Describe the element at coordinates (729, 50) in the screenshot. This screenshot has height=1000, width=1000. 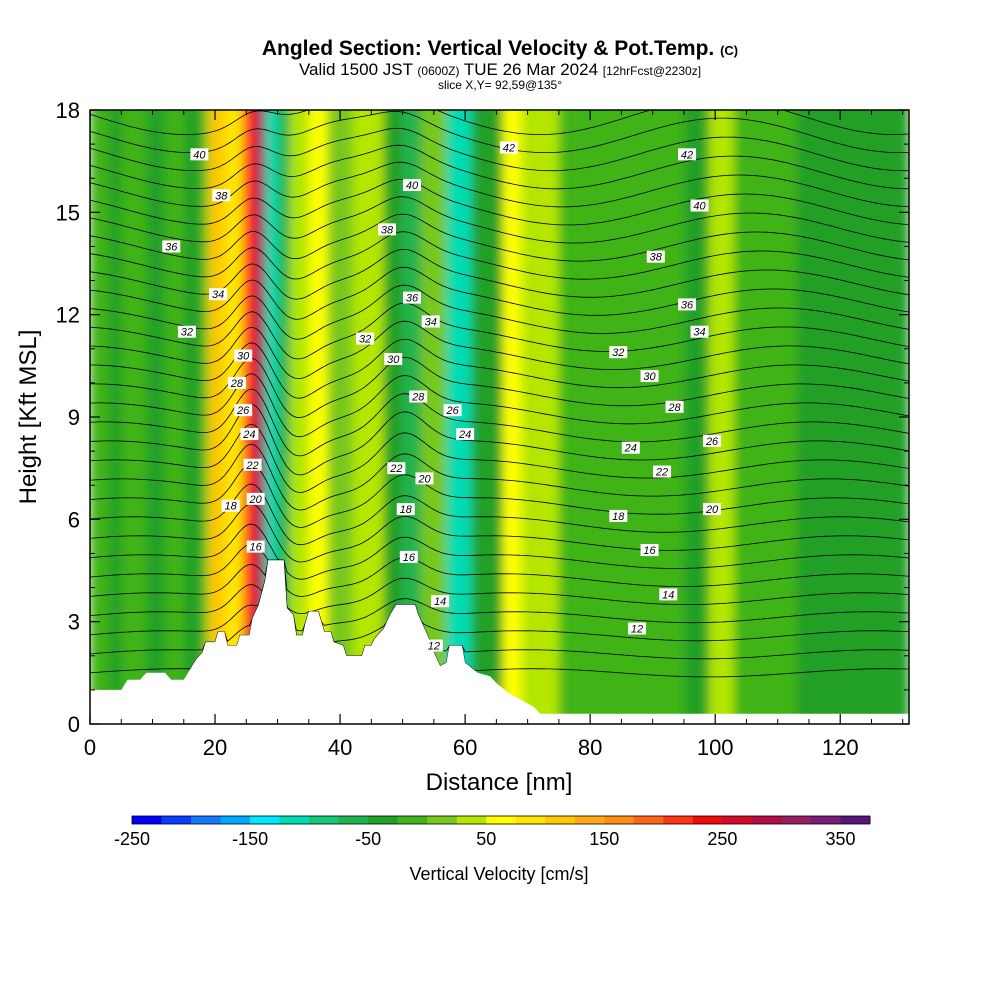
I see `title-suffix: (C)` at that location.